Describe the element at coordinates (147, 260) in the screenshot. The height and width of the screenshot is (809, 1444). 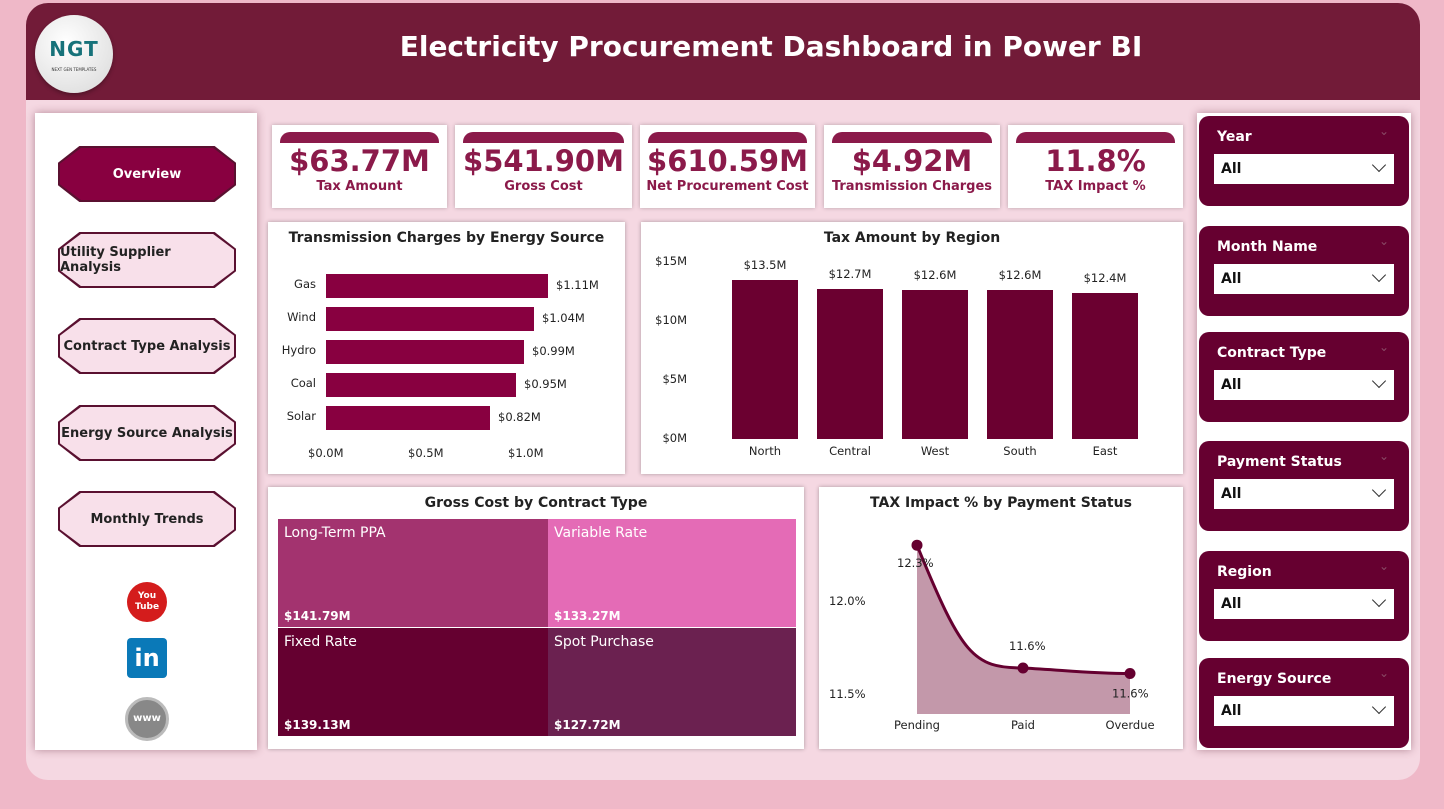
I see `nav-button-utility-supplier-analysis: Utility Supplier Analysis` at that location.